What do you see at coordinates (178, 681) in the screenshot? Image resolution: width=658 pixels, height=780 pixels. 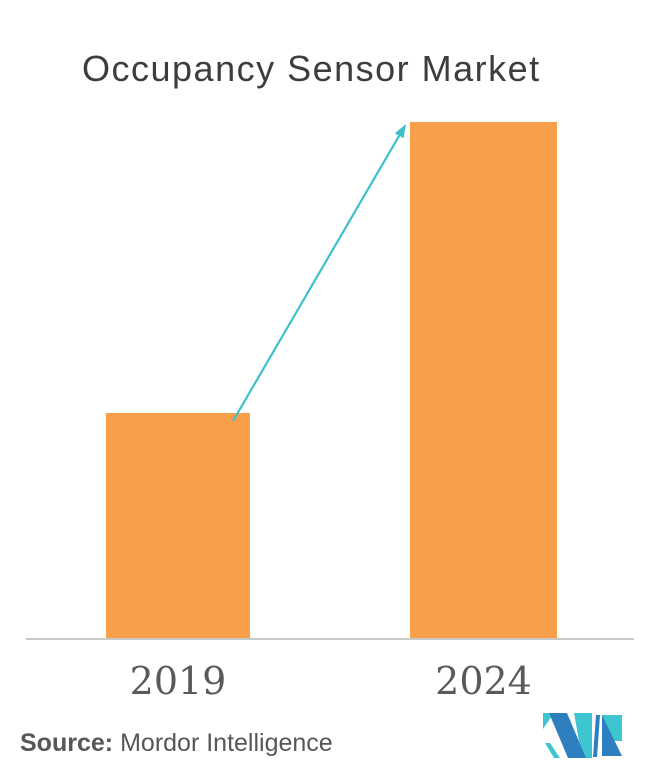 I see `x-label-2019: 2019` at bounding box center [178, 681].